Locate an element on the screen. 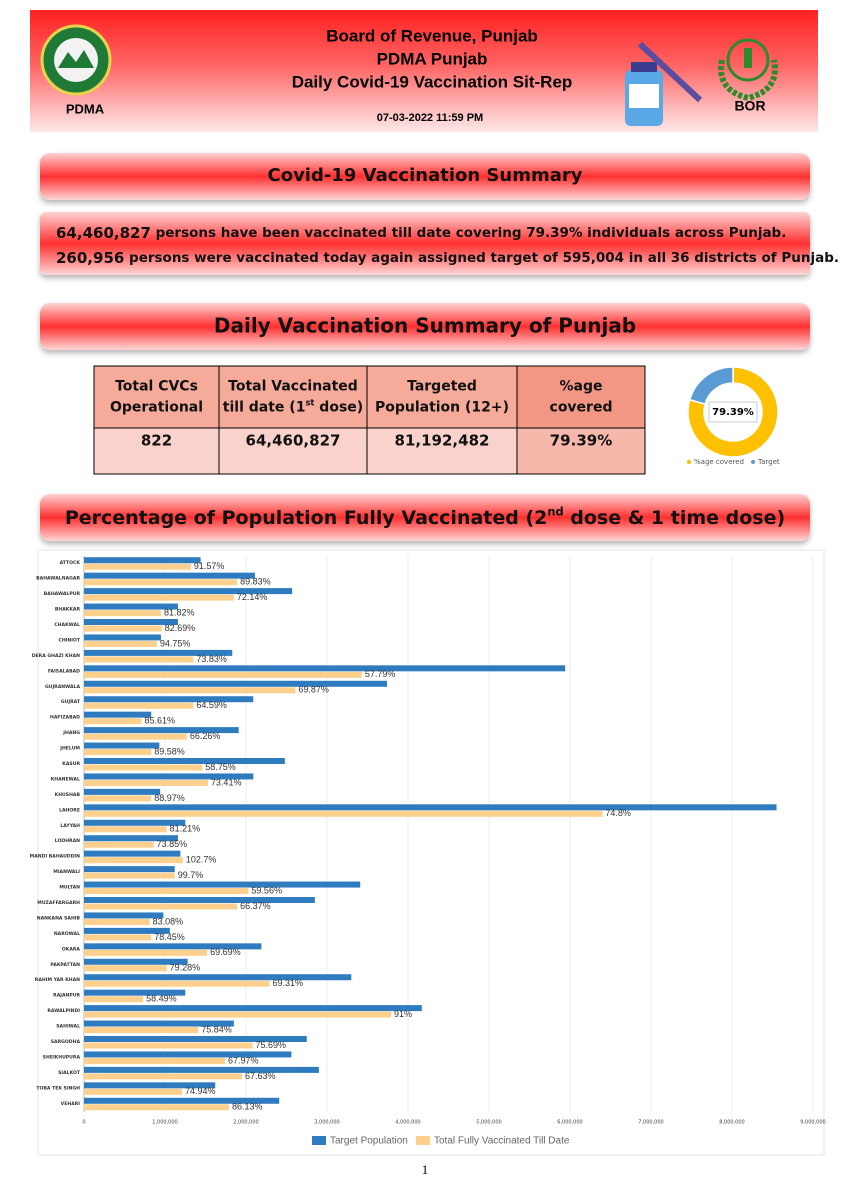 The image size is (849, 1200). percent-label: 83.08% is located at coordinates (168, 921).